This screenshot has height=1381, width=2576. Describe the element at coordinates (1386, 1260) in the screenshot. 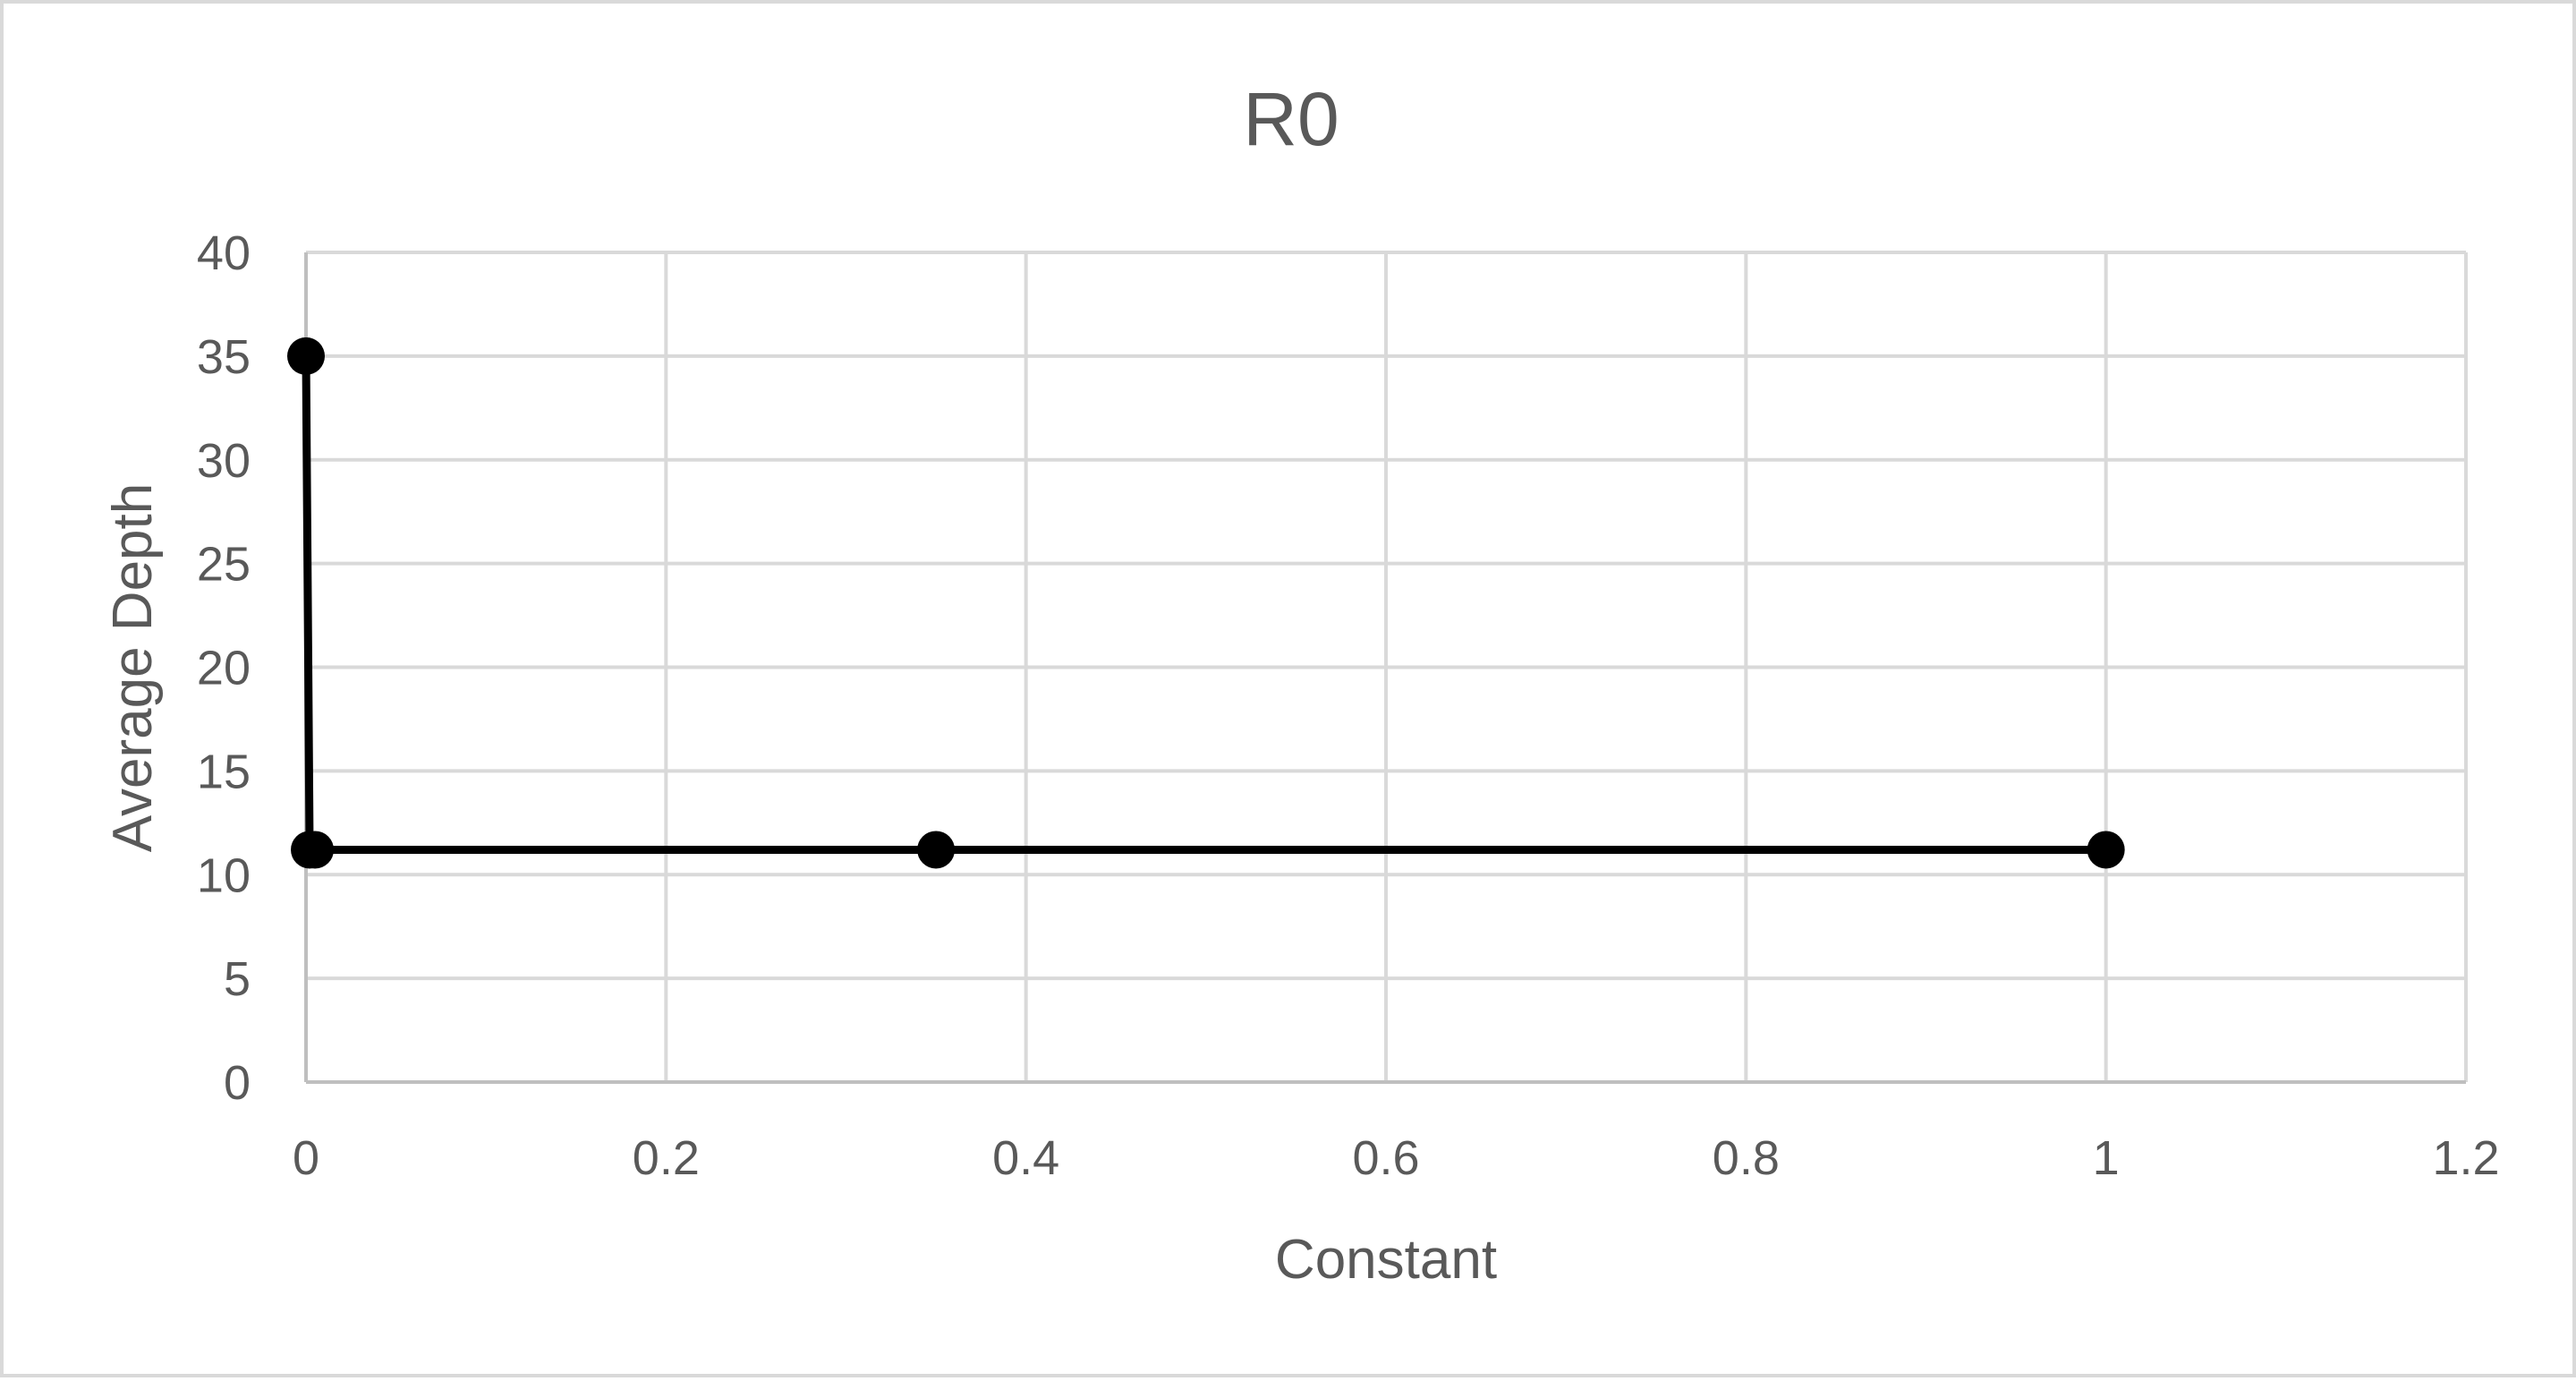

I see `x-axis-title: Constant` at that location.